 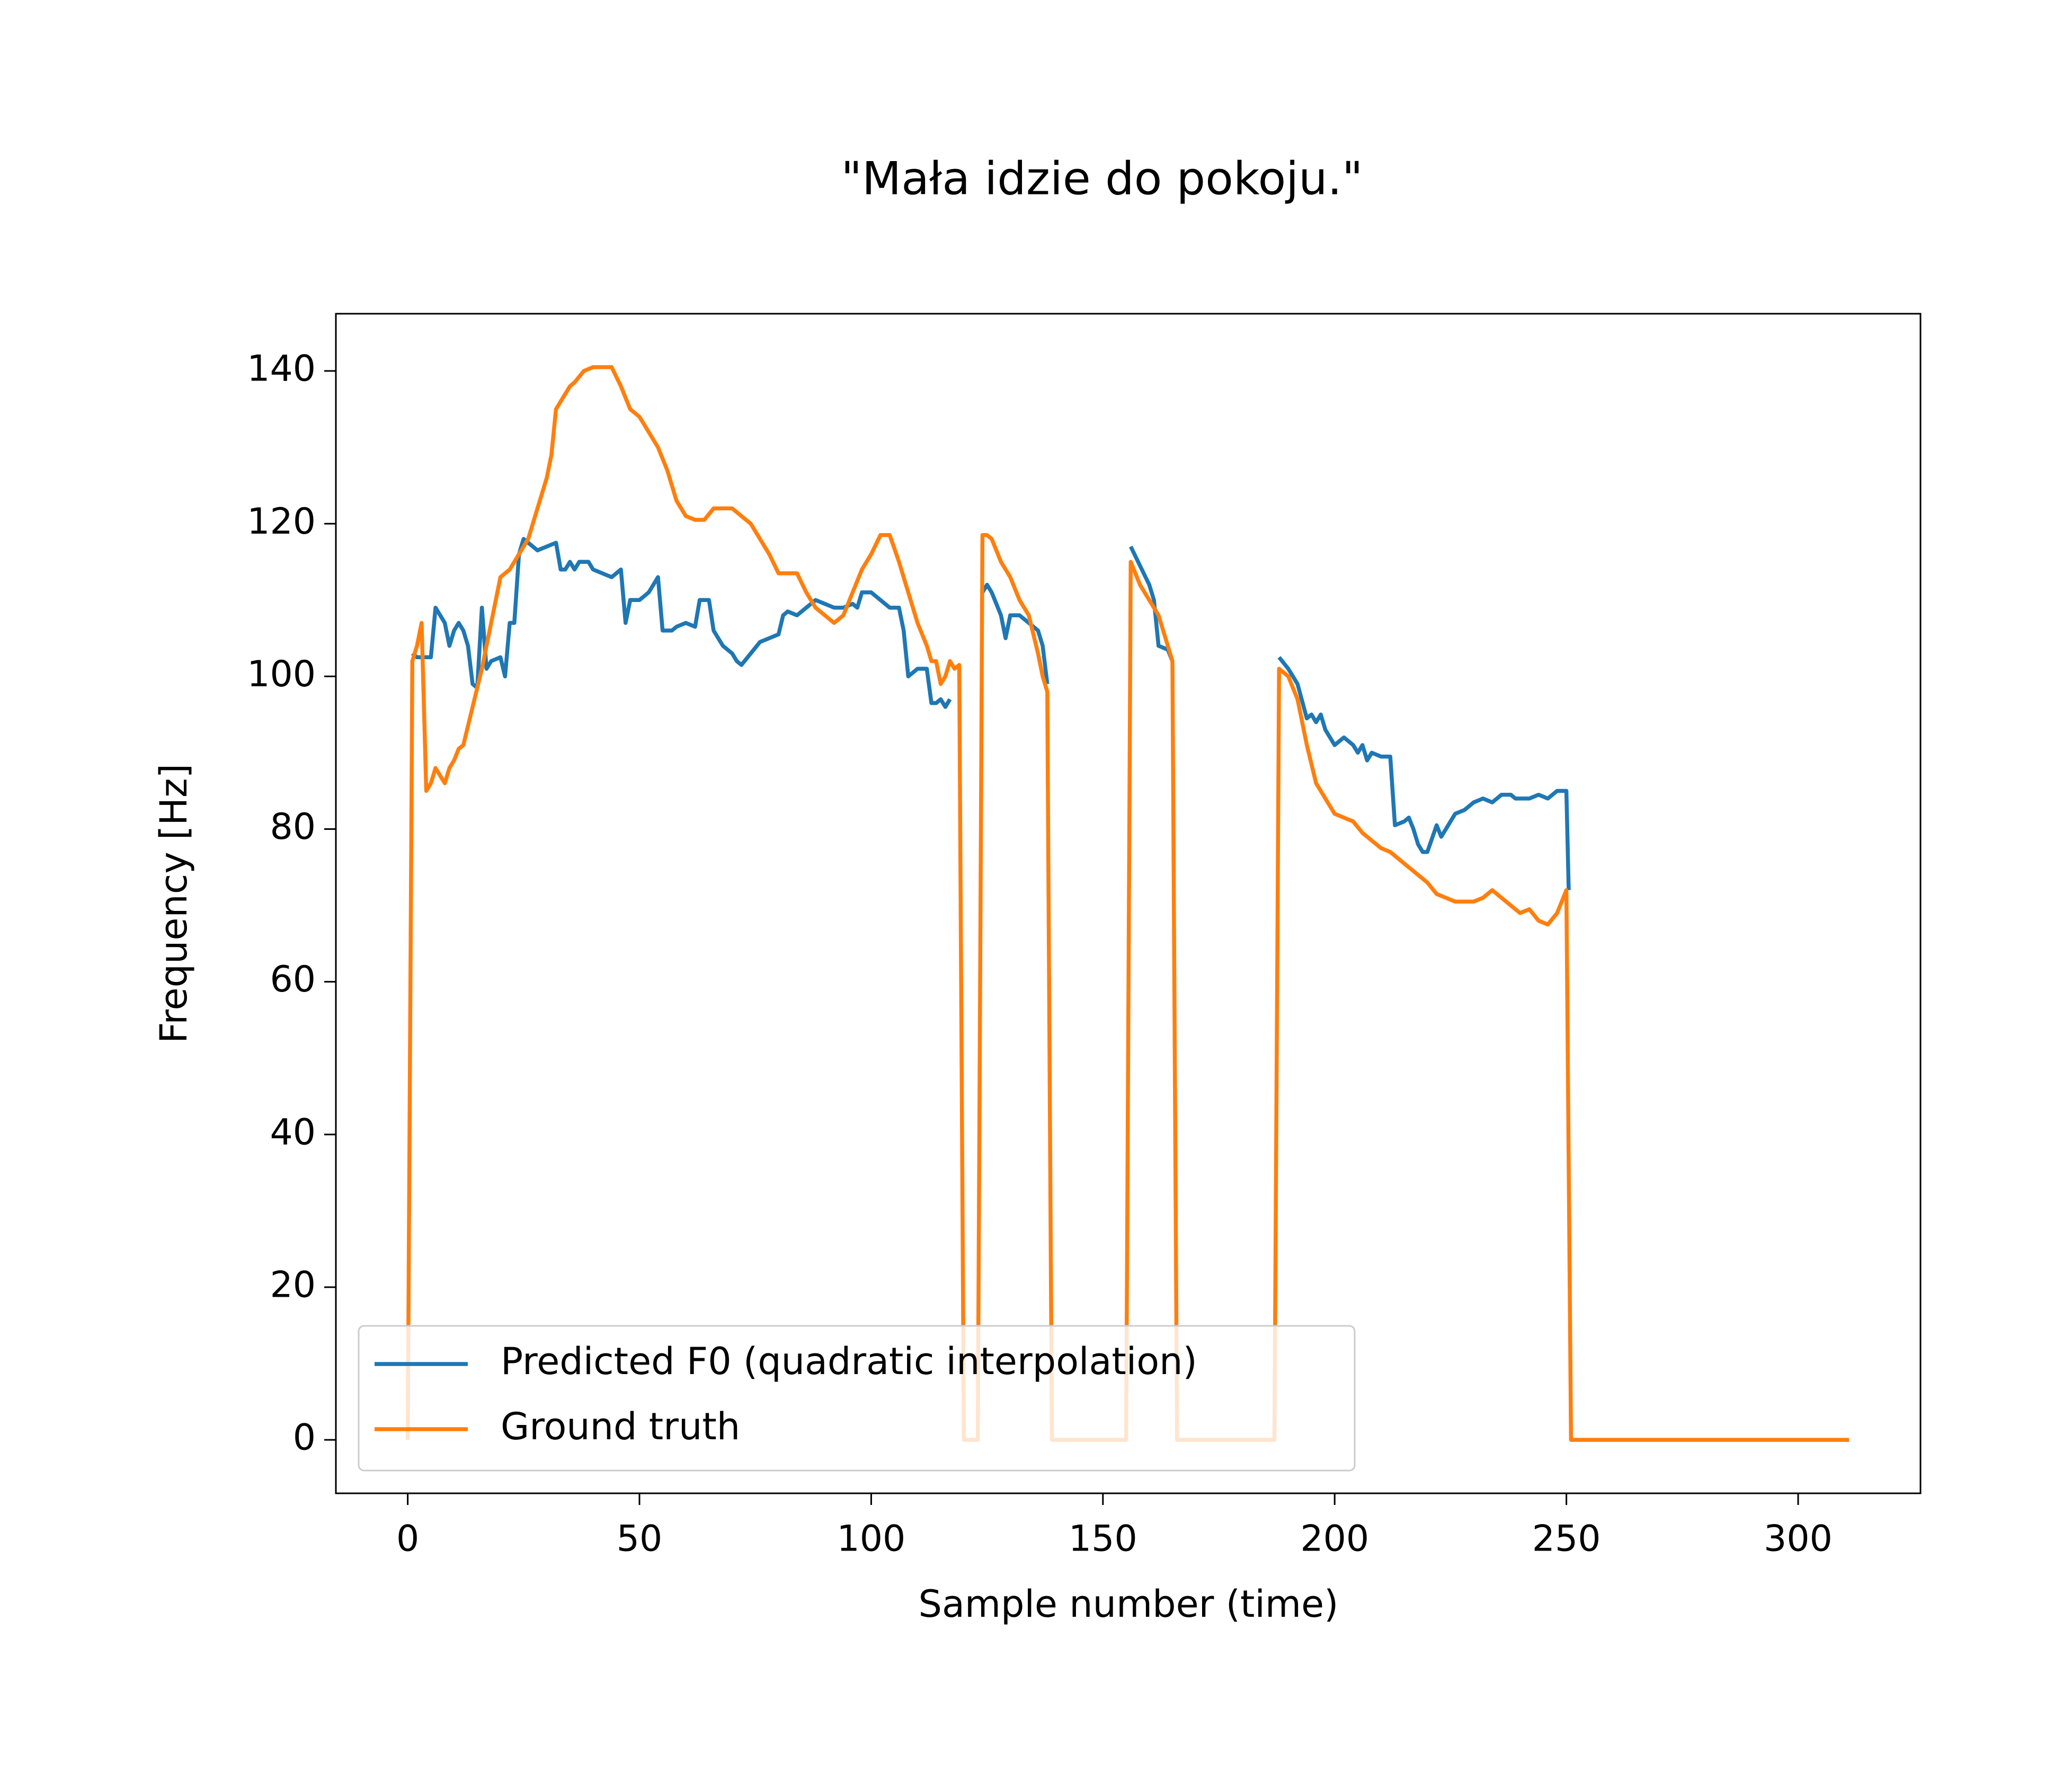 I want to click on y-axis-label: Frequency [Hz], so click(x=173, y=903).